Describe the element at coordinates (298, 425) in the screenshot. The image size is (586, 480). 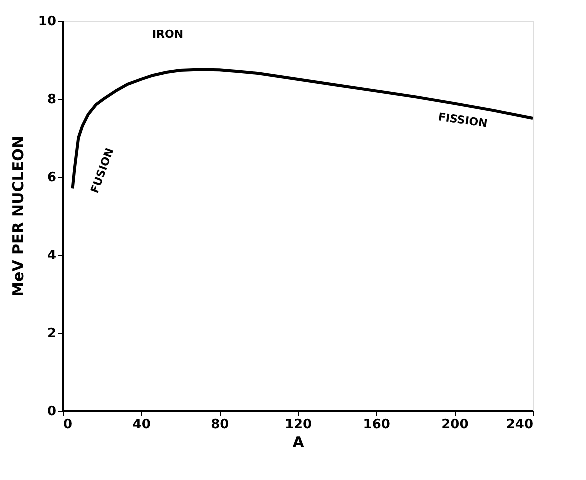
I see `x-tick-label: 120` at that location.